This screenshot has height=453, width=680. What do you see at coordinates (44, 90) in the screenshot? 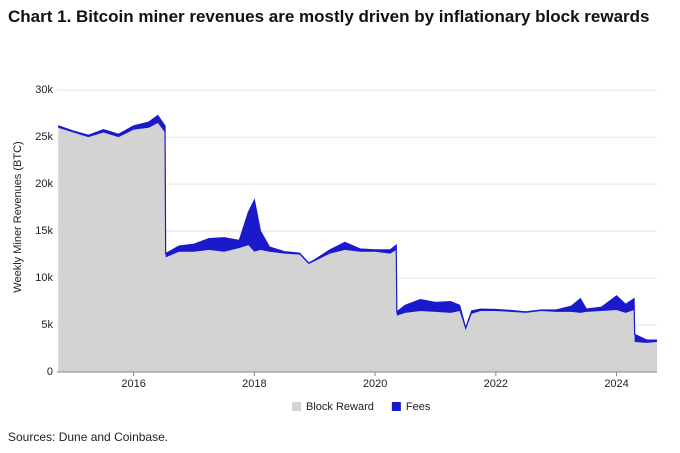
I see `y-tick-label: 30k` at bounding box center [44, 90].